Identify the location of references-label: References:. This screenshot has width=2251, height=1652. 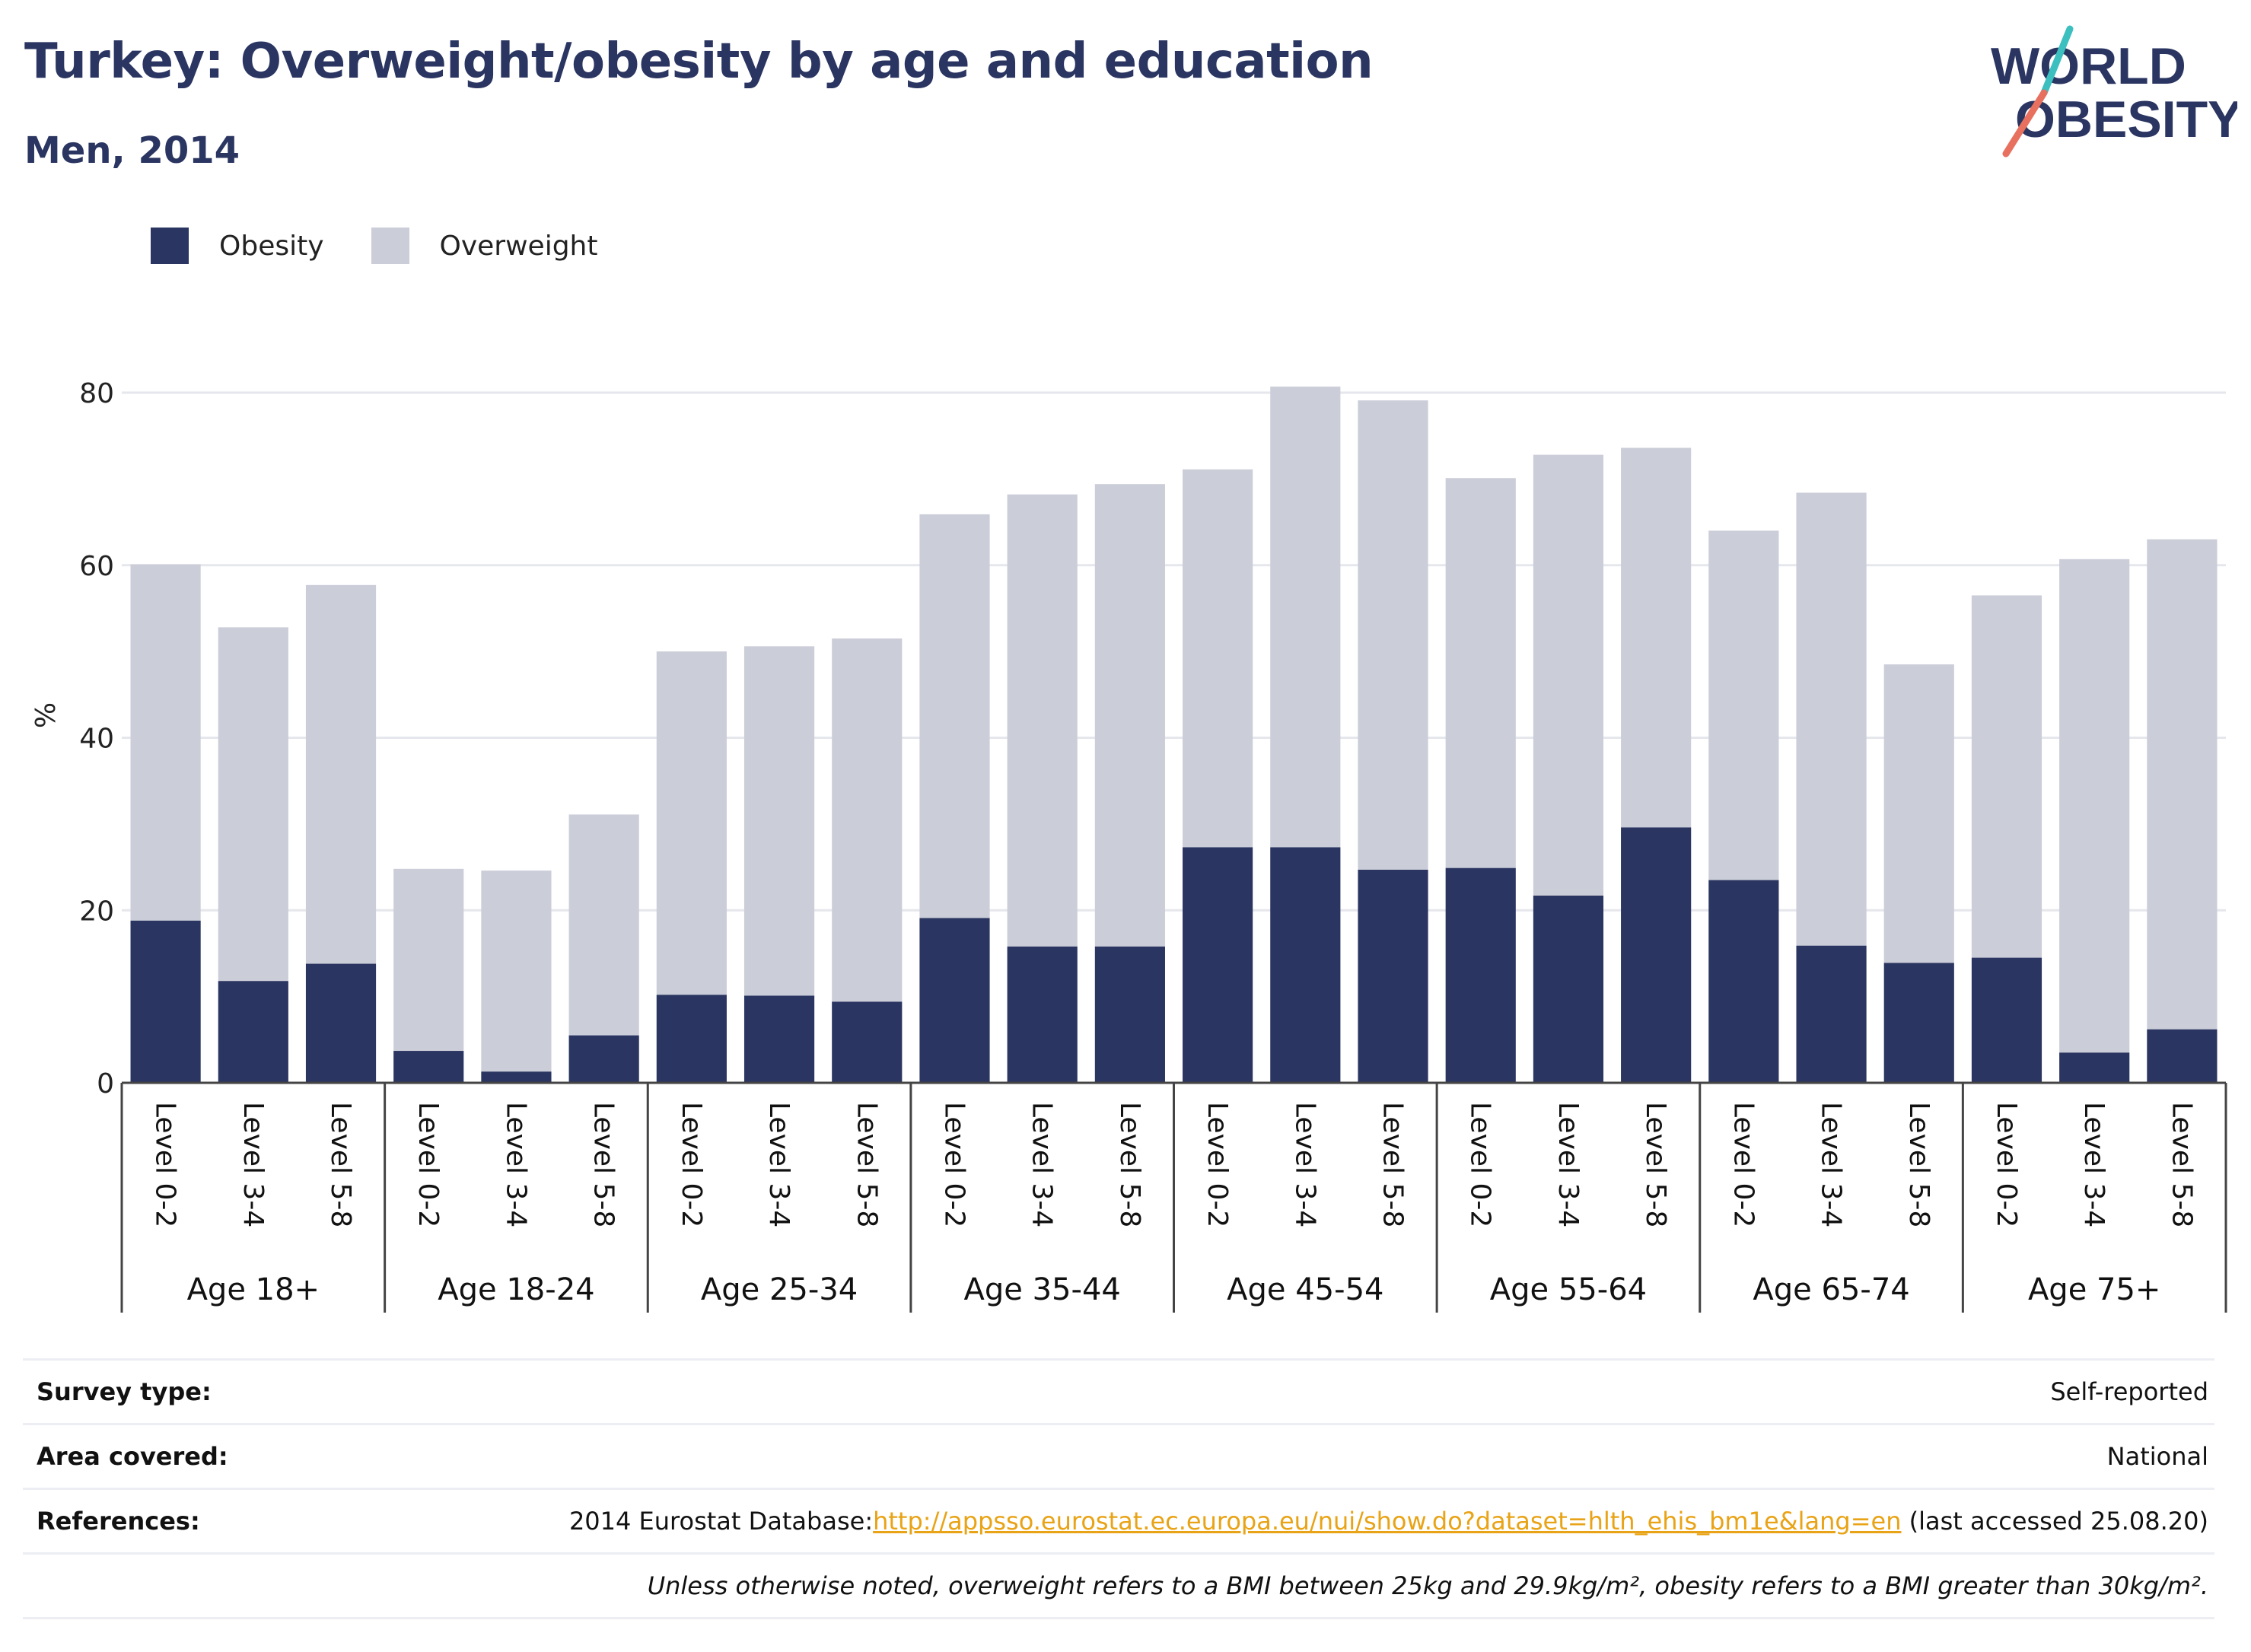
(118, 1521).